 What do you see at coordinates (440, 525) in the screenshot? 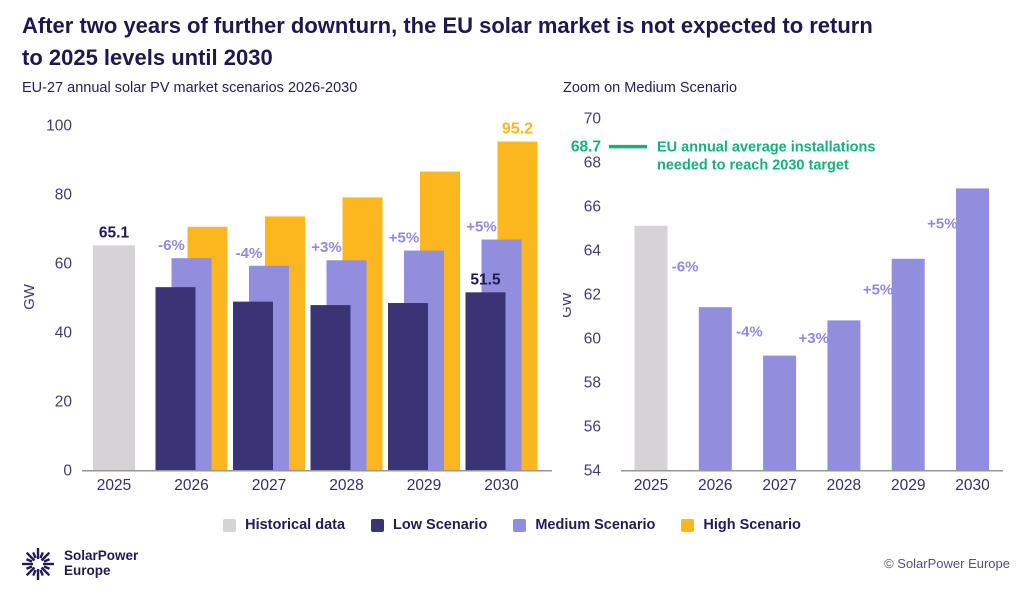
I see `legend-label: Low Scenario` at bounding box center [440, 525].